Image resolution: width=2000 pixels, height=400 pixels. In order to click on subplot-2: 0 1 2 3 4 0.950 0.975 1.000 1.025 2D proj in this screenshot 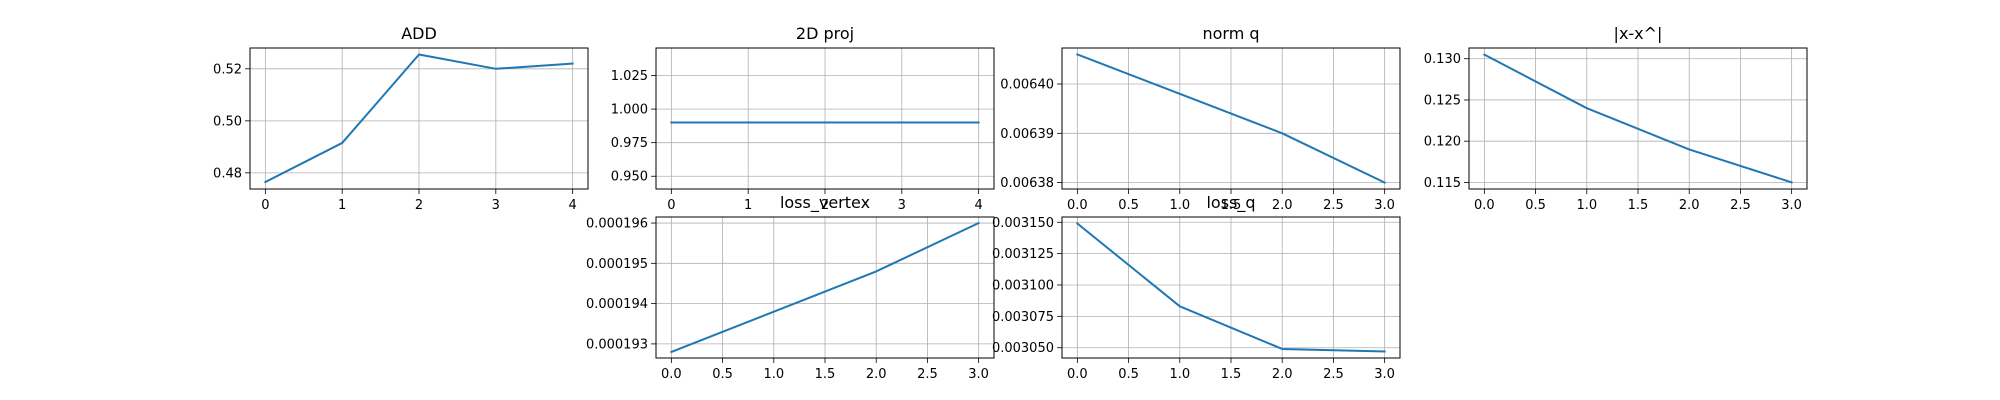, I will do `click(803, 118)`.